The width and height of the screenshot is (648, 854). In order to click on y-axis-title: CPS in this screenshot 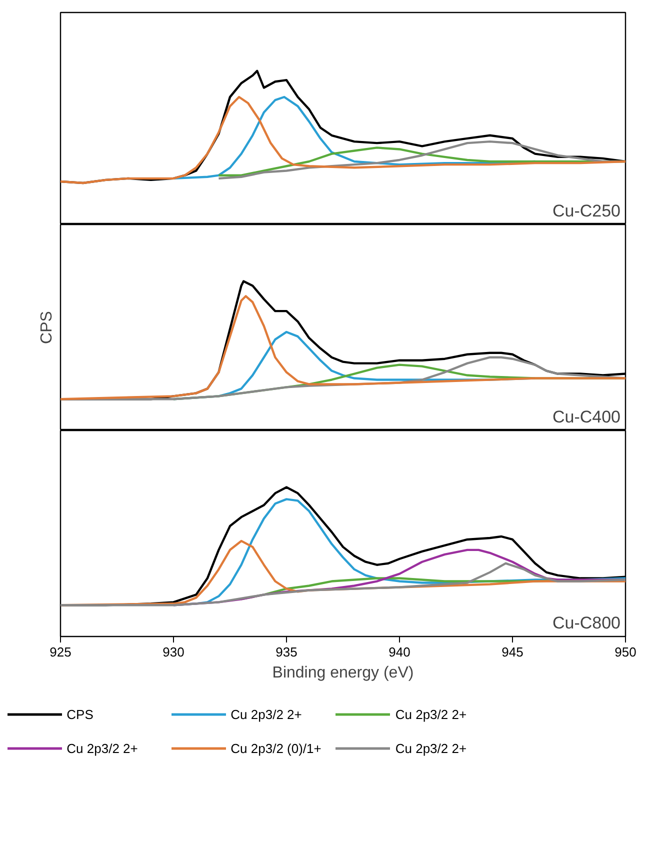, I will do `click(47, 327)`.